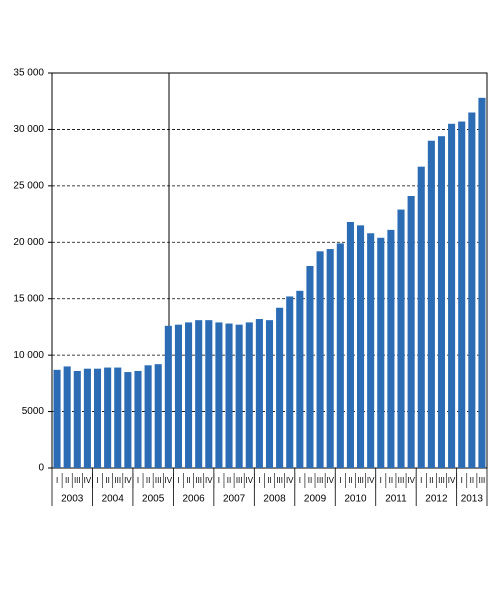 This screenshot has height=614, width=503. What do you see at coordinates (72, 499) in the screenshot?
I see `year-label: 2003` at bounding box center [72, 499].